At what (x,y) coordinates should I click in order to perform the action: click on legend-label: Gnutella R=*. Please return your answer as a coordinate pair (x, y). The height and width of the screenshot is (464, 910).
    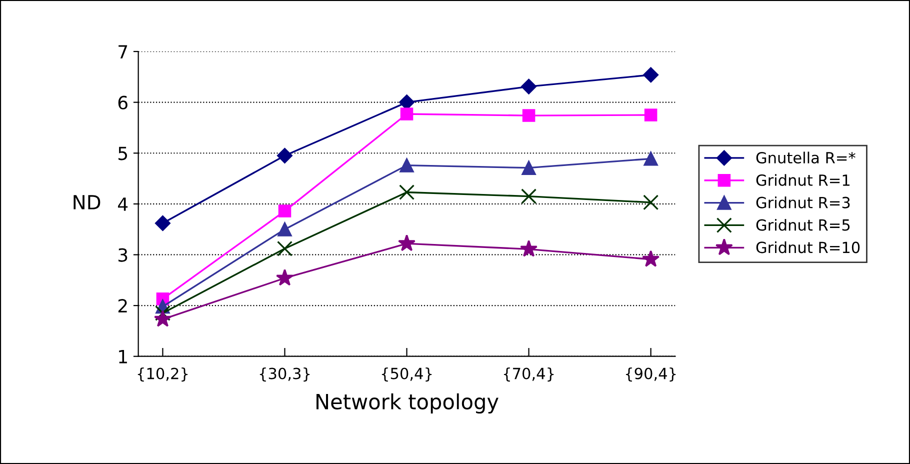
    Looking at the image, I should click on (806, 158).